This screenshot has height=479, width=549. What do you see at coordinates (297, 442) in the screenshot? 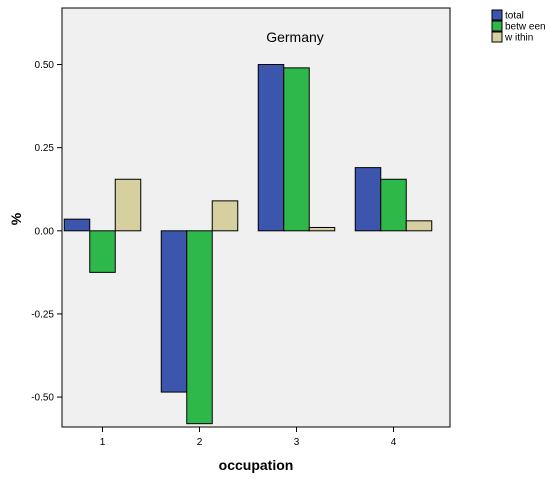
I see `x-tick-label: 3` at bounding box center [297, 442].